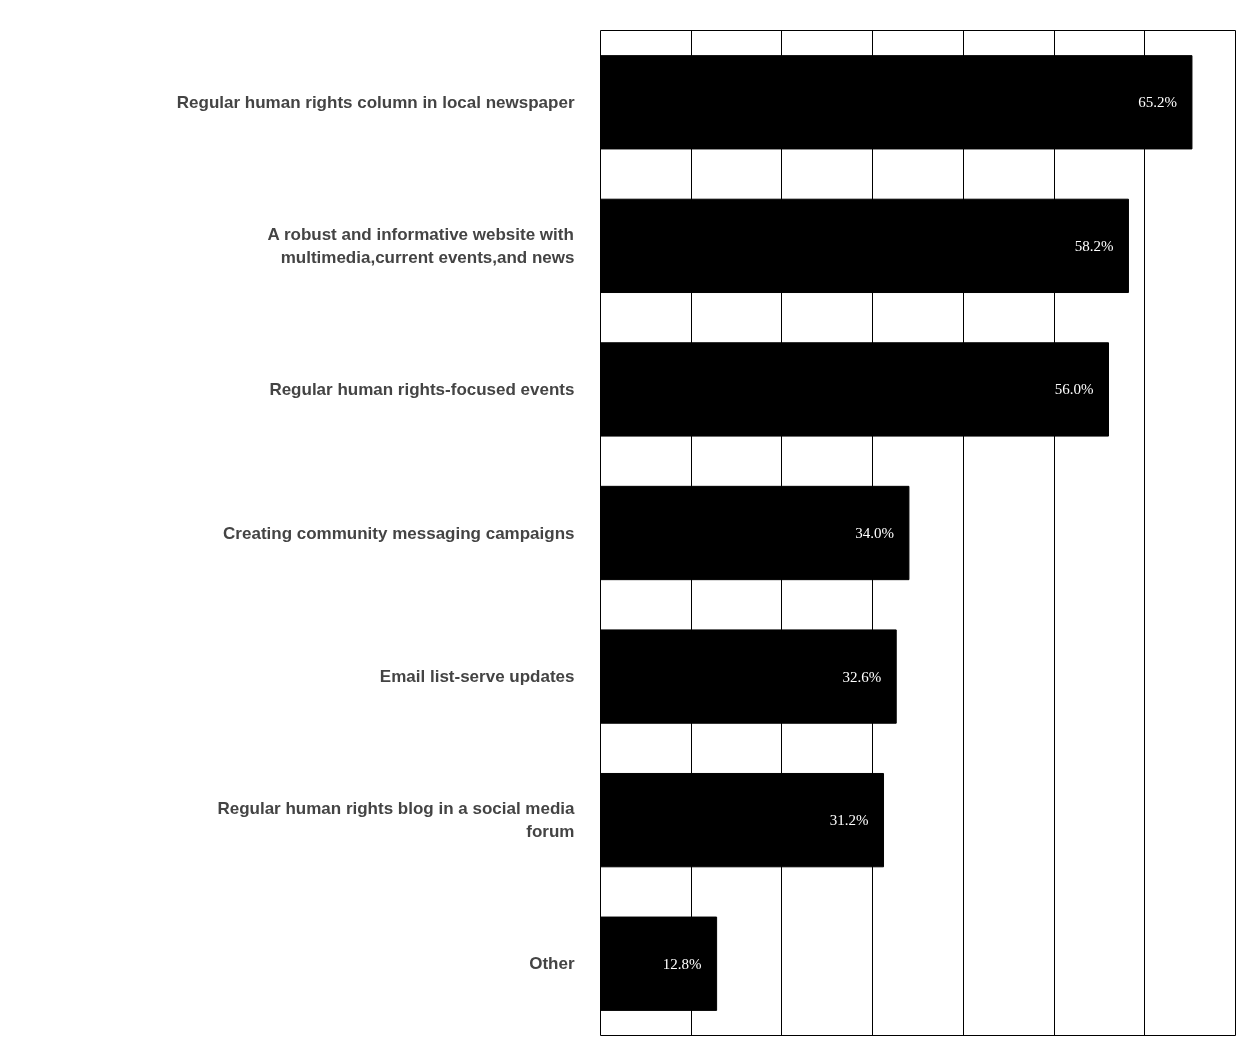 This screenshot has width=1253, height=1055. I want to click on data-label: 31.2%, so click(849, 820).